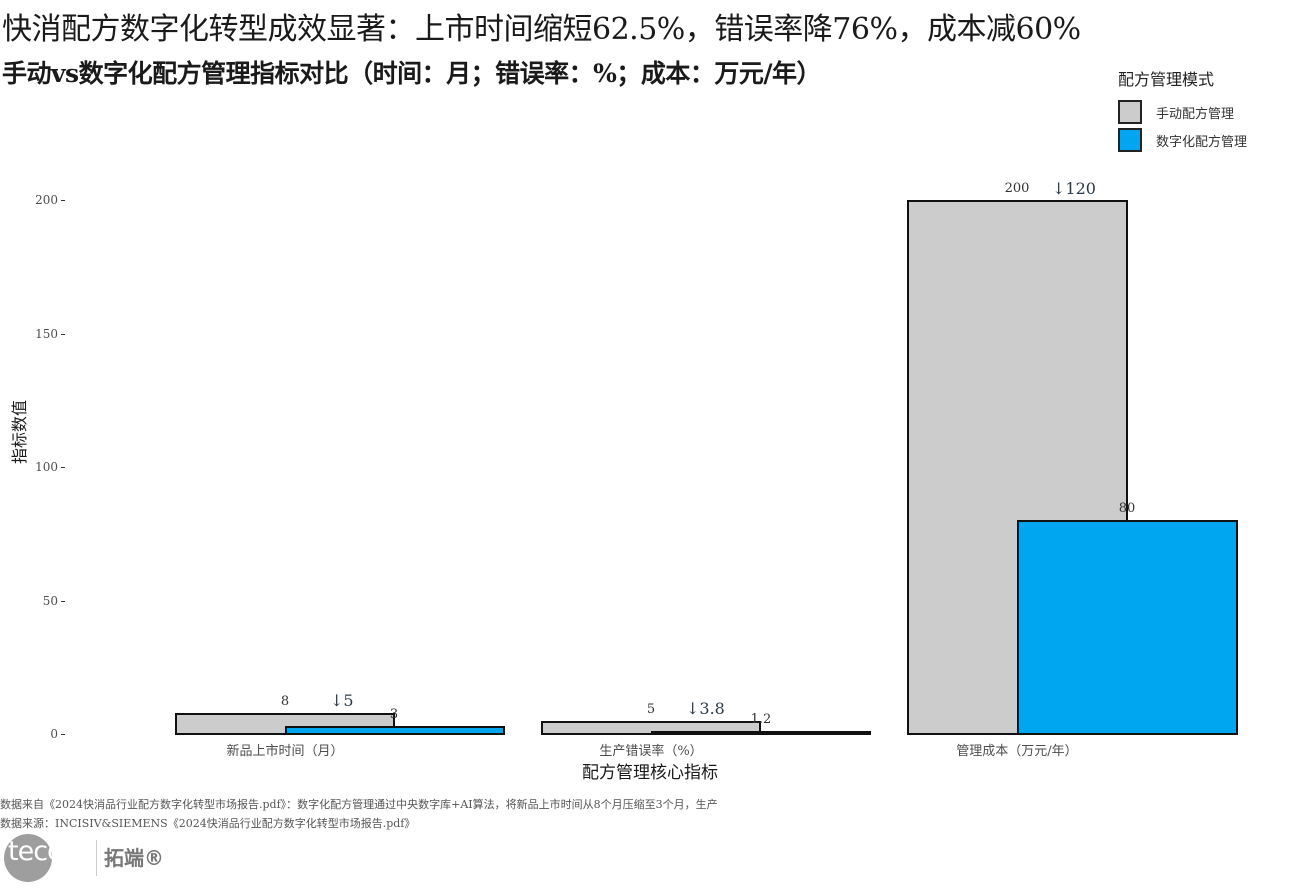 Image resolution: width=1290 pixels, height=894 pixels. I want to click on delta-label-cost: ↓120, so click(1074, 188).